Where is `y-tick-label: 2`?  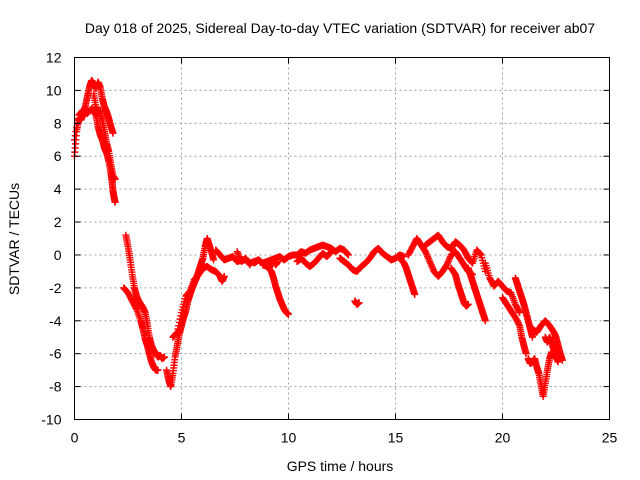
y-tick-label: 2 is located at coordinates (58, 222).